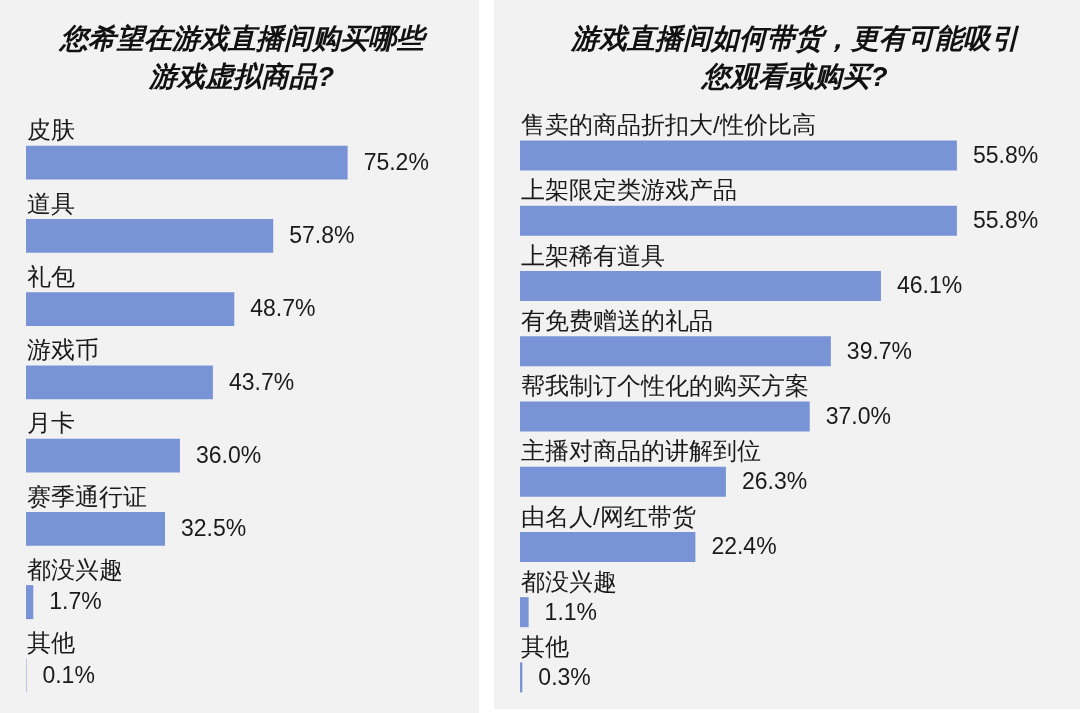  I want to click on data-label: 26.3%, so click(774, 481).